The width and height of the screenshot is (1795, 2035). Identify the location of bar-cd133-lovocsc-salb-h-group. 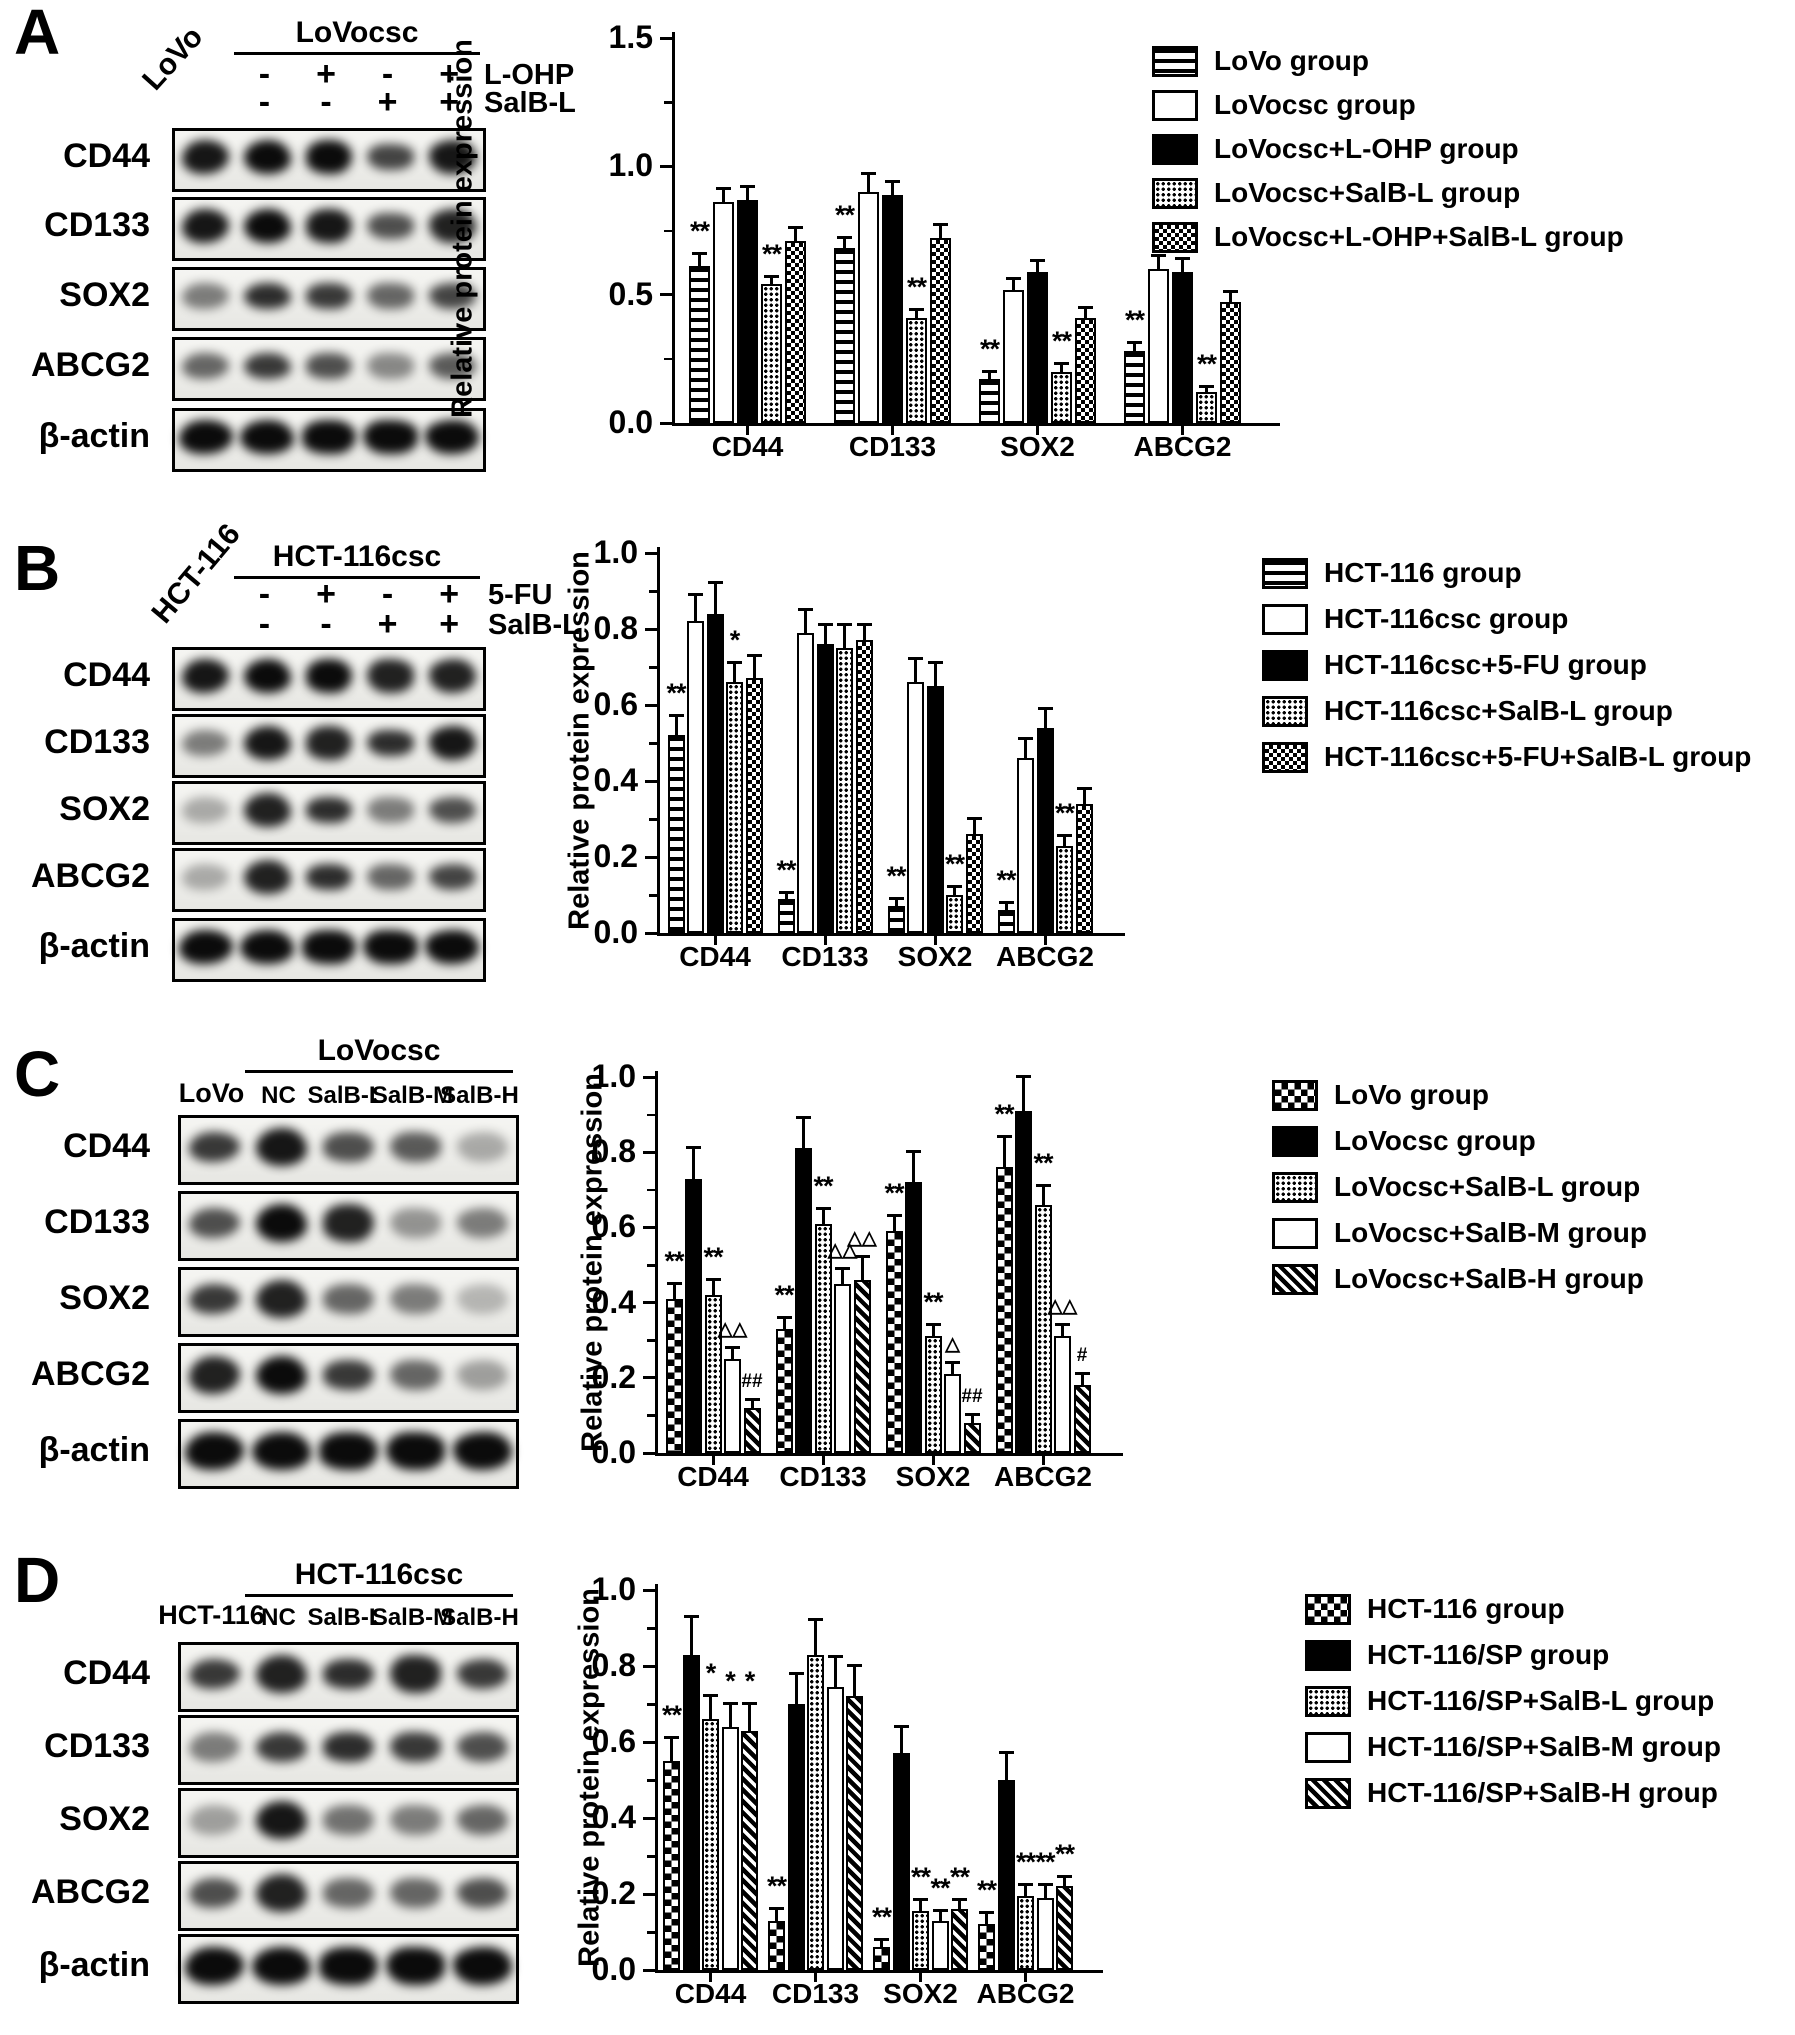
(862, 1366).